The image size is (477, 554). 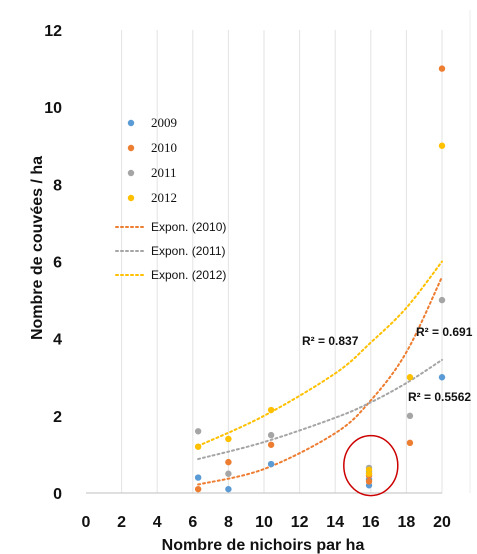 What do you see at coordinates (264, 522) in the screenshot?
I see `x-tick-label-10: 10` at bounding box center [264, 522].